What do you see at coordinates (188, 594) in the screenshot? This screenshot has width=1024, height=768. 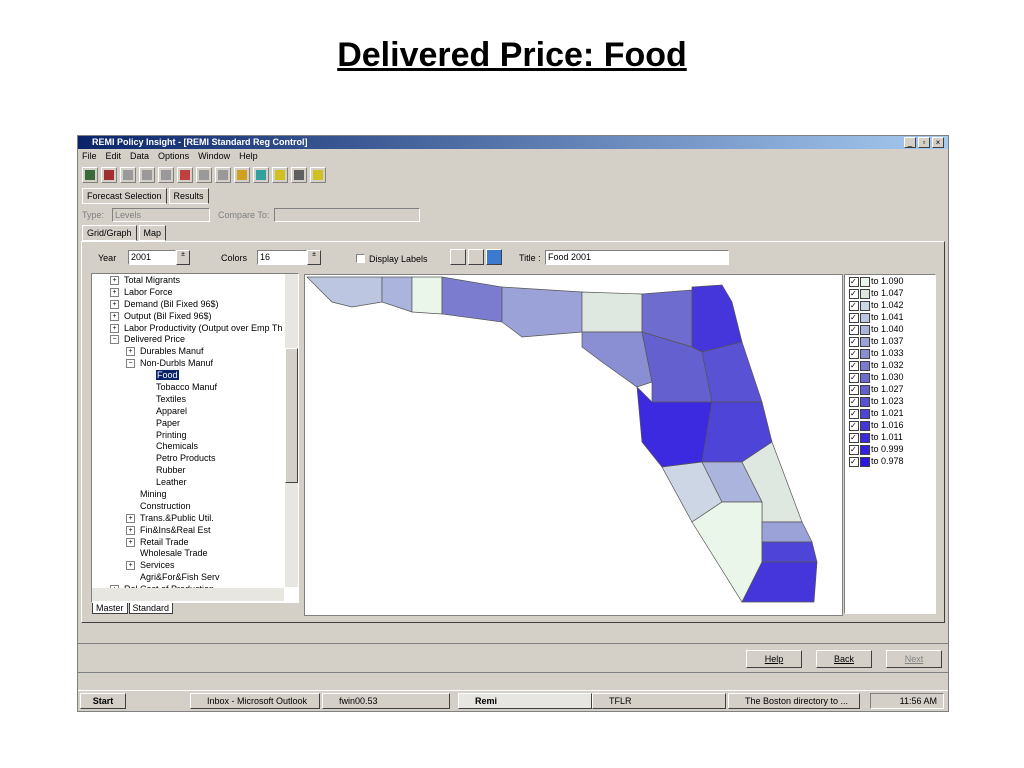 I see `h-scrollbar` at bounding box center [188, 594].